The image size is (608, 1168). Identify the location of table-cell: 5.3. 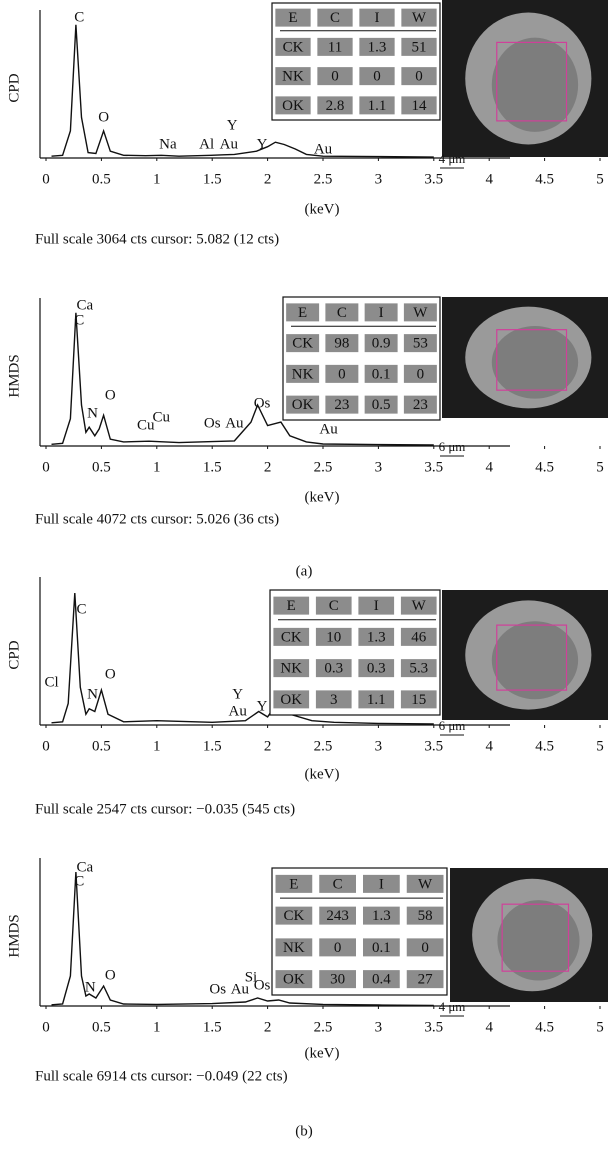
(418, 669).